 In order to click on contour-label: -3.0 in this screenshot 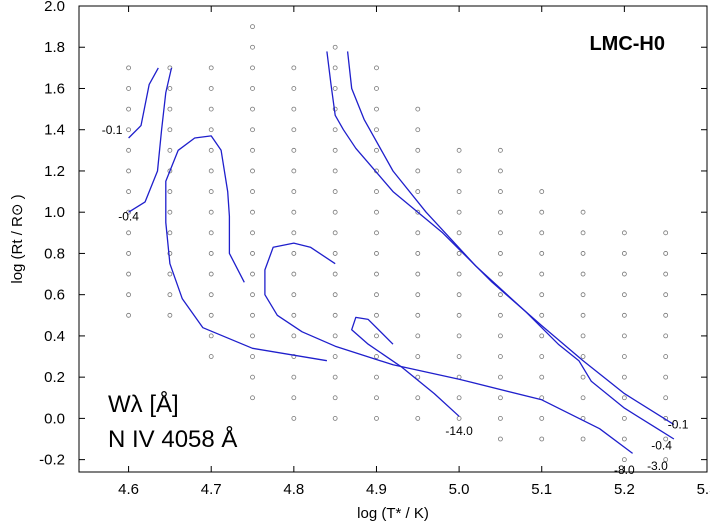, I will do `click(657, 466)`.